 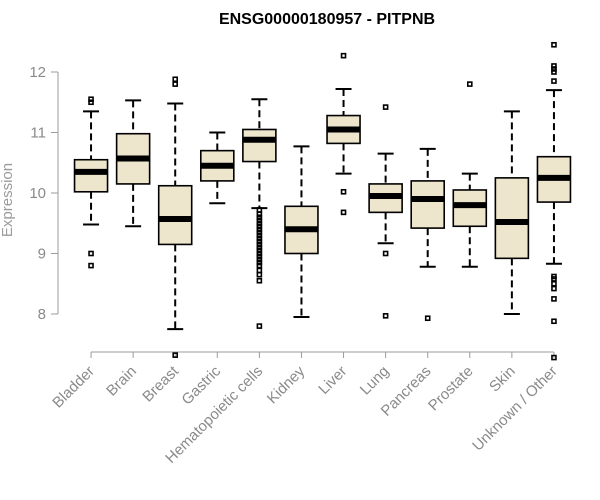 I want to click on x-tick-label: Liver, so click(x=332, y=380).